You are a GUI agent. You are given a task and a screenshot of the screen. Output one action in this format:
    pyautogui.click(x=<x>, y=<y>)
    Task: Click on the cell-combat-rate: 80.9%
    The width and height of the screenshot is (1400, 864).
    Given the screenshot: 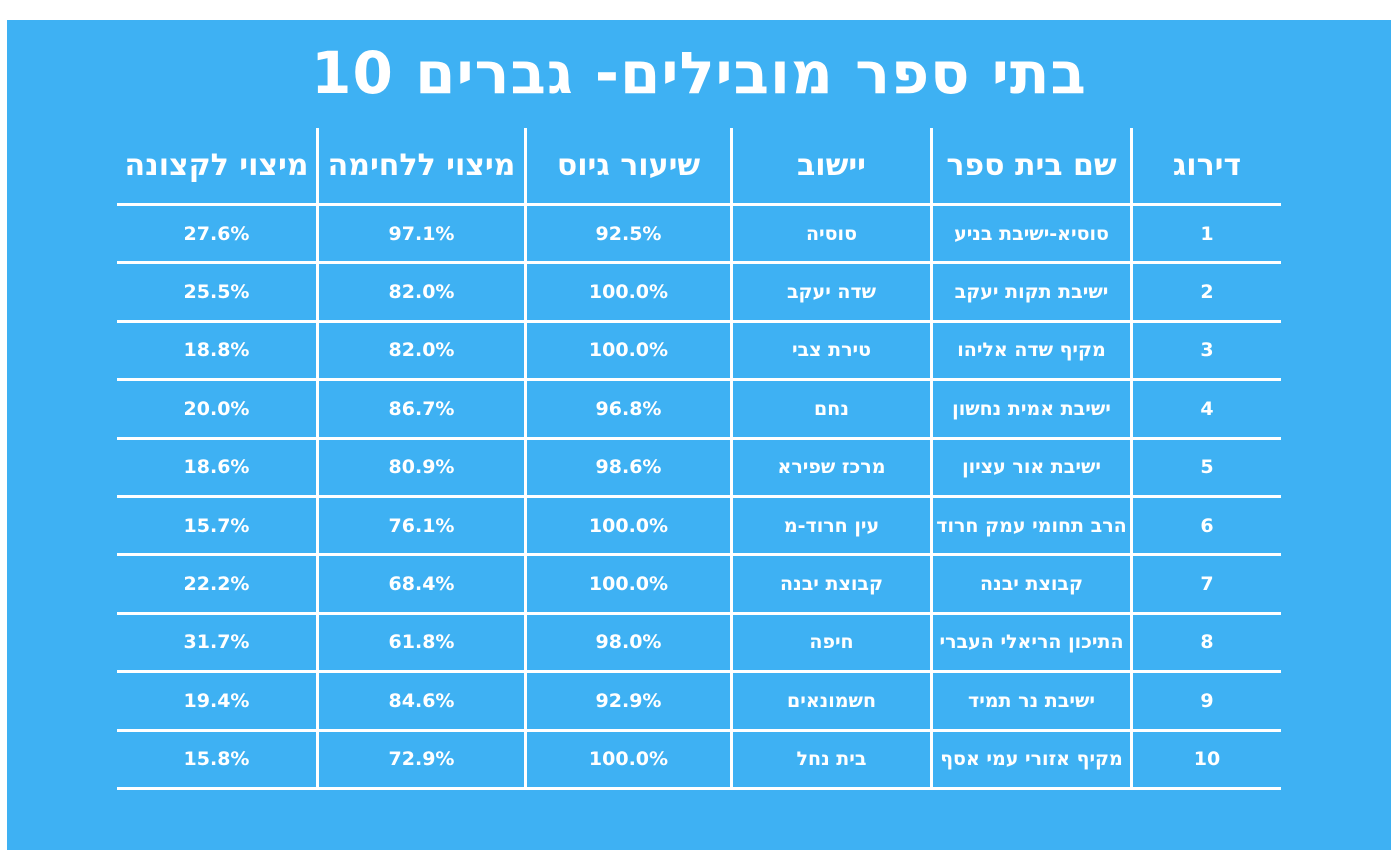 What is the action you would take?
    pyautogui.click(x=423, y=468)
    